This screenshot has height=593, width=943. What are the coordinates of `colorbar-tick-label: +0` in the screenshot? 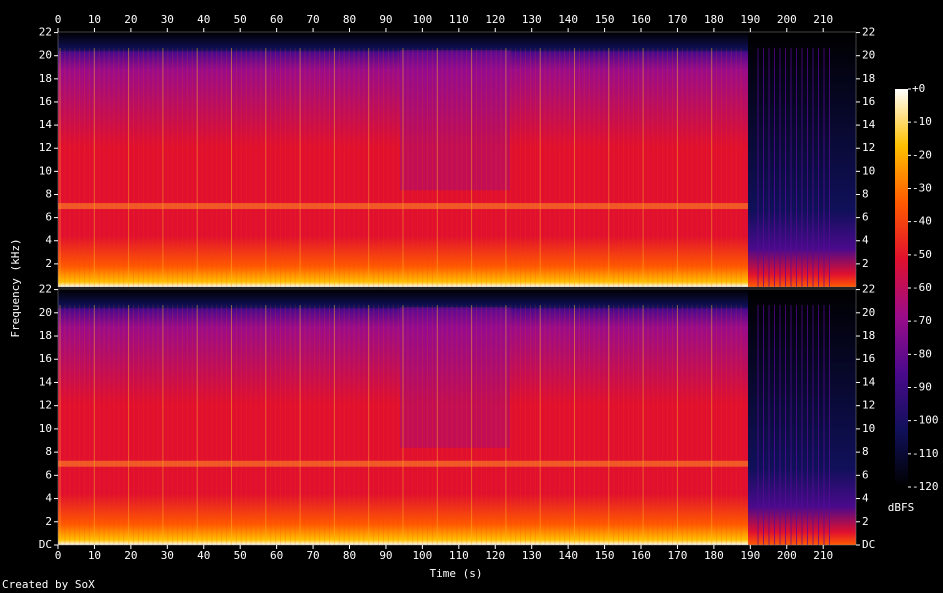 It's located at (918, 88).